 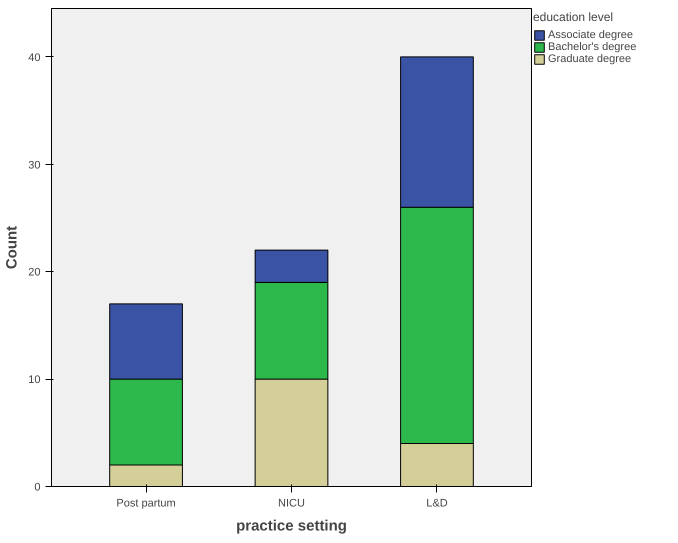 What do you see at coordinates (590, 59) in the screenshot?
I see `legend-label: Graduate degree` at bounding box center [590, 59].